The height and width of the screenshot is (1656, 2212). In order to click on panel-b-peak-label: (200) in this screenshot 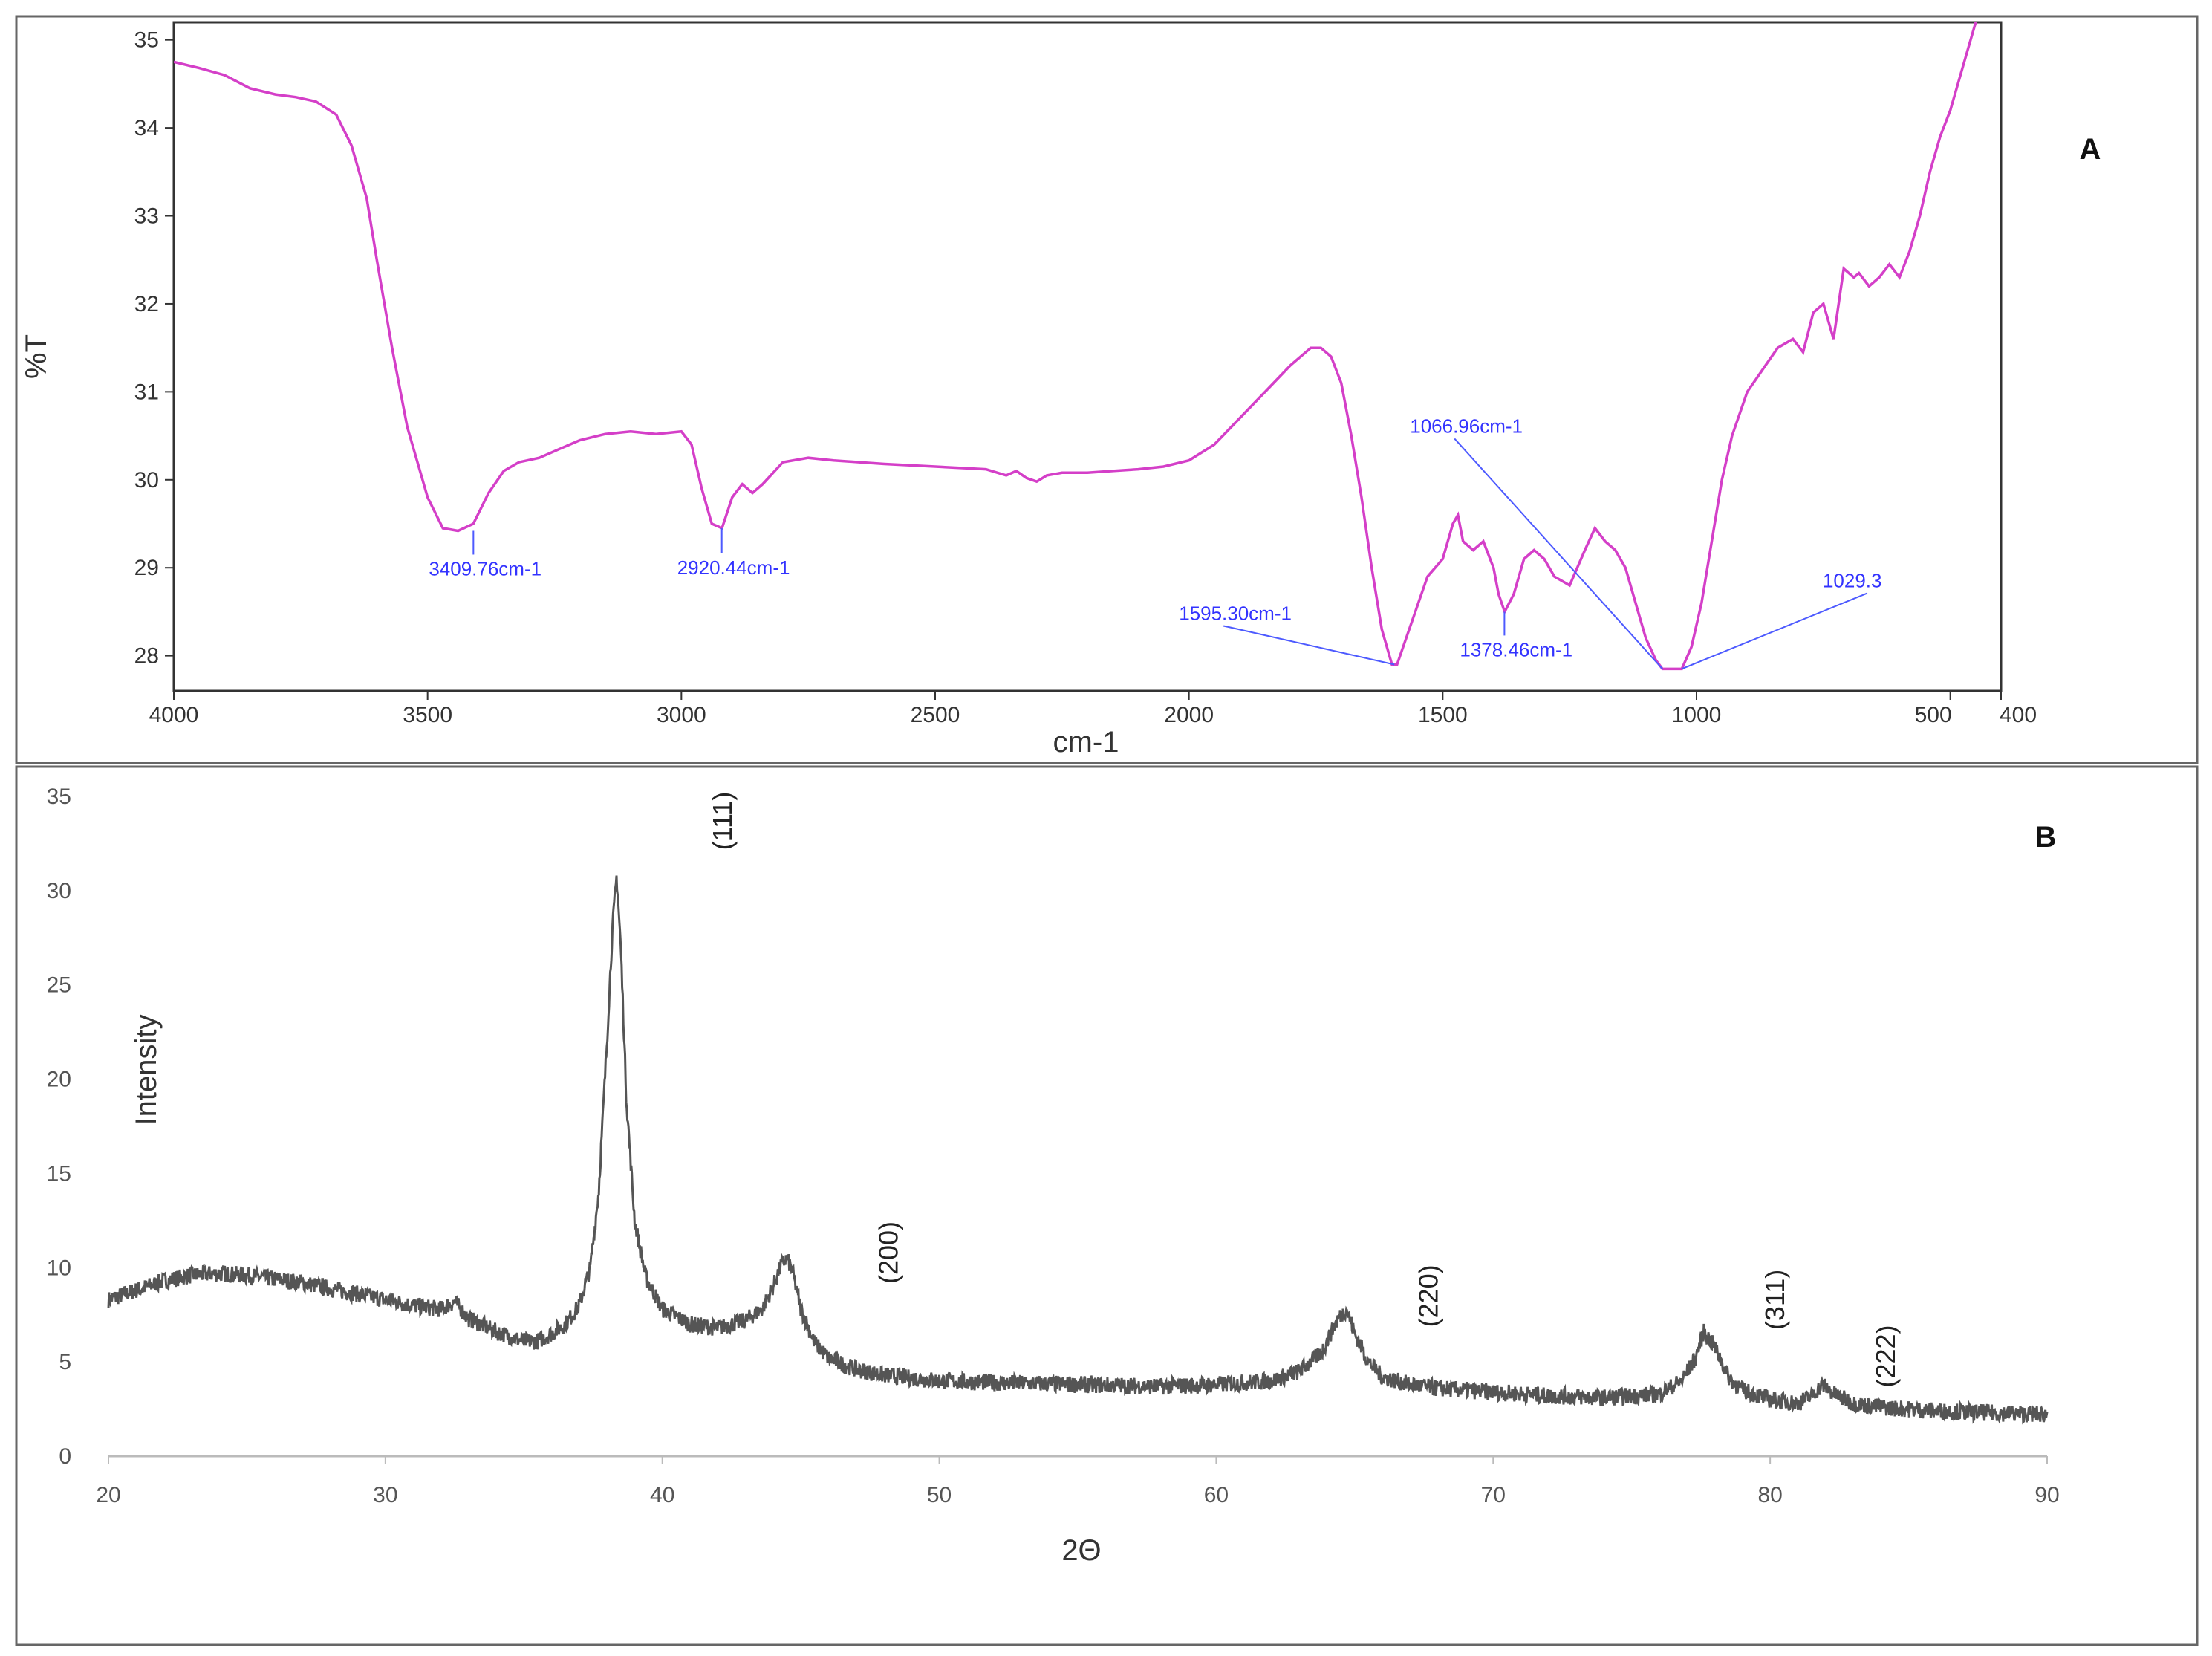, I will do `click(889, 1253)`.